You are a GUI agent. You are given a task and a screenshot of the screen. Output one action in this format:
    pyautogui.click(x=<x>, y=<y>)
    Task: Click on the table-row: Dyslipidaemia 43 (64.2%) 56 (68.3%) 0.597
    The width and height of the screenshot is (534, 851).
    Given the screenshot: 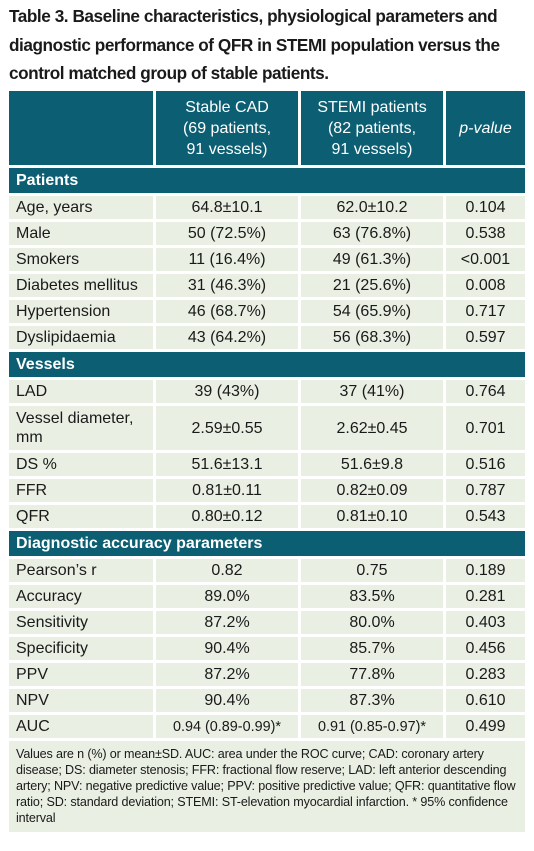 What is the action you would take?
    pyautogui.click(x=267, y=336)
    